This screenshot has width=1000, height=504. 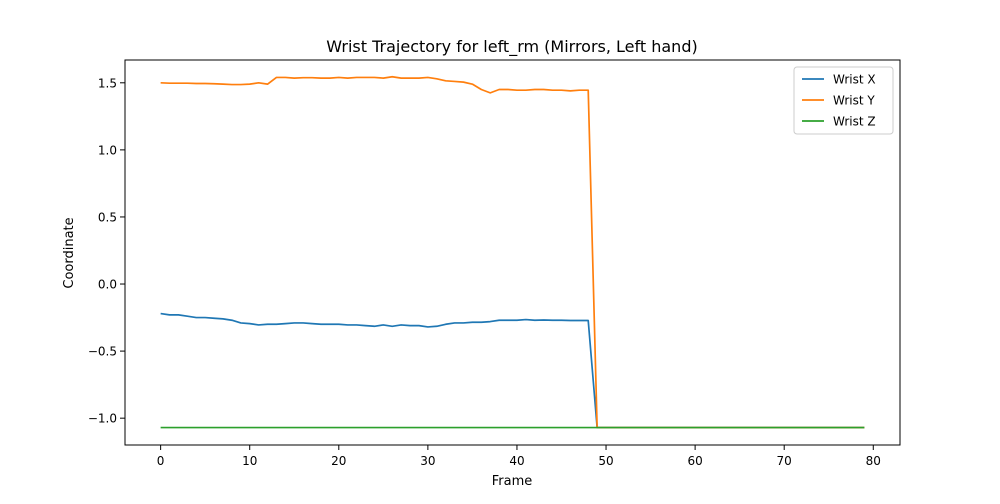 What do you see at coordinates (784, 461) in the screenshot?
I see `x-tick-label: 70` at bounding box center [784, 461].